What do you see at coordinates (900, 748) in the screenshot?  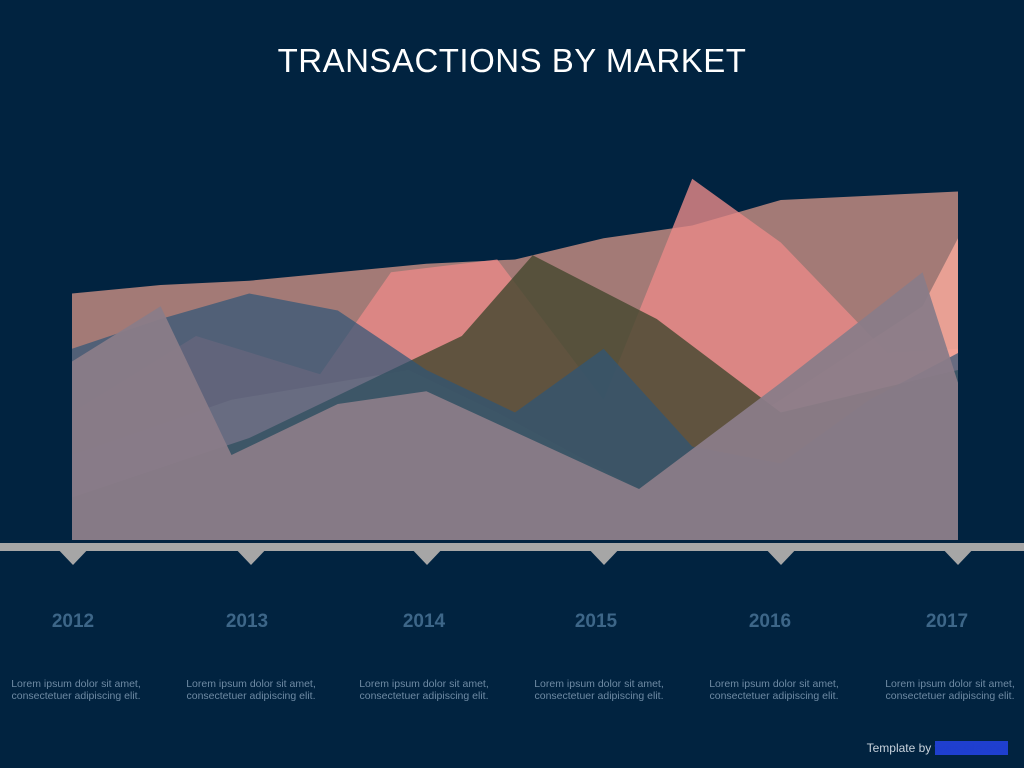 I see `credit-prefix: Template by` at bounding box center [900, 748].